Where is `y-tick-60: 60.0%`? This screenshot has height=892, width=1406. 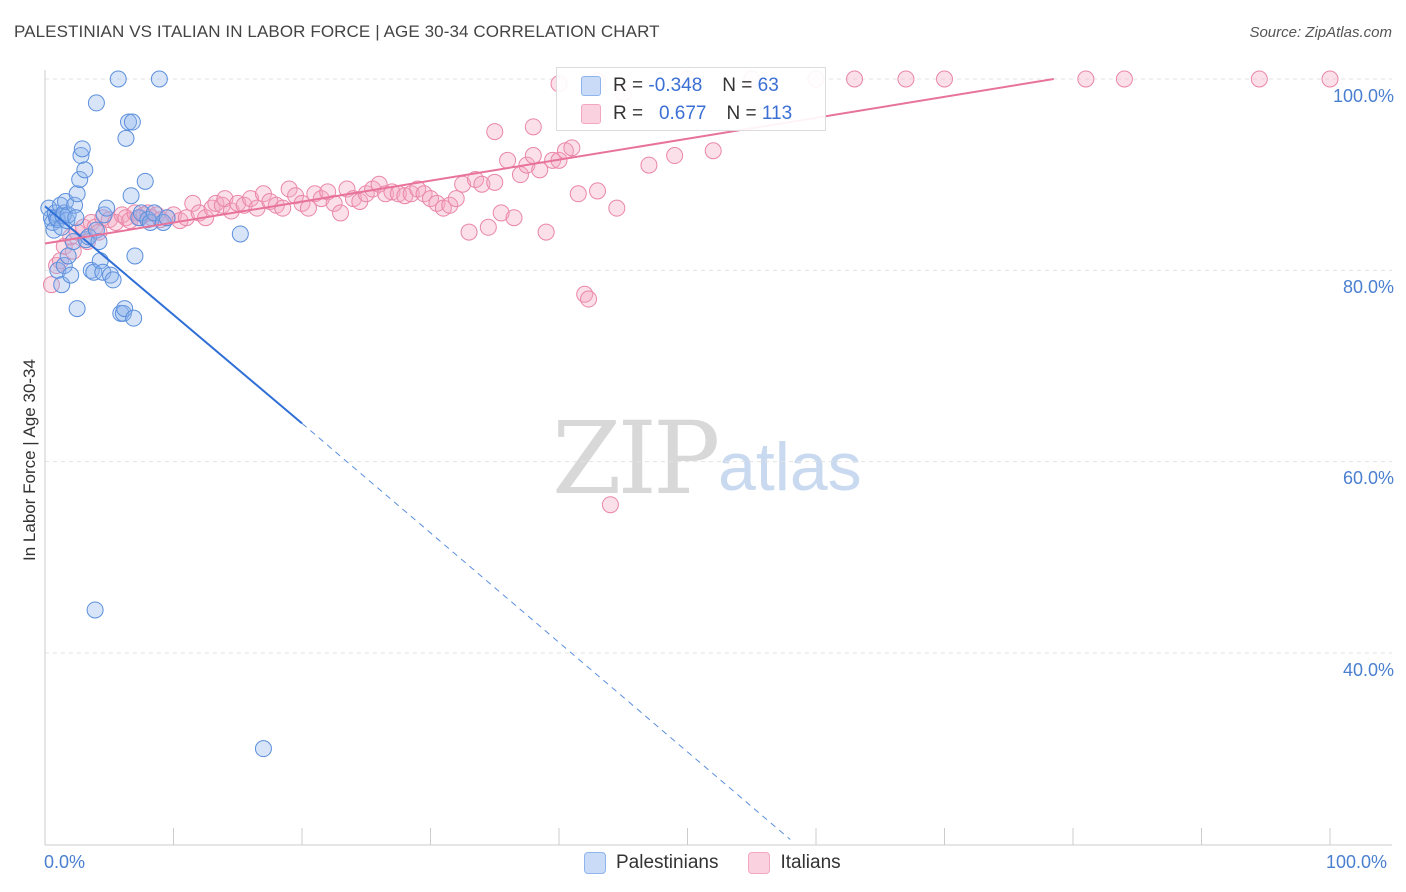
y-tick-60: 60.0% is located at coordinates (1368, 478).